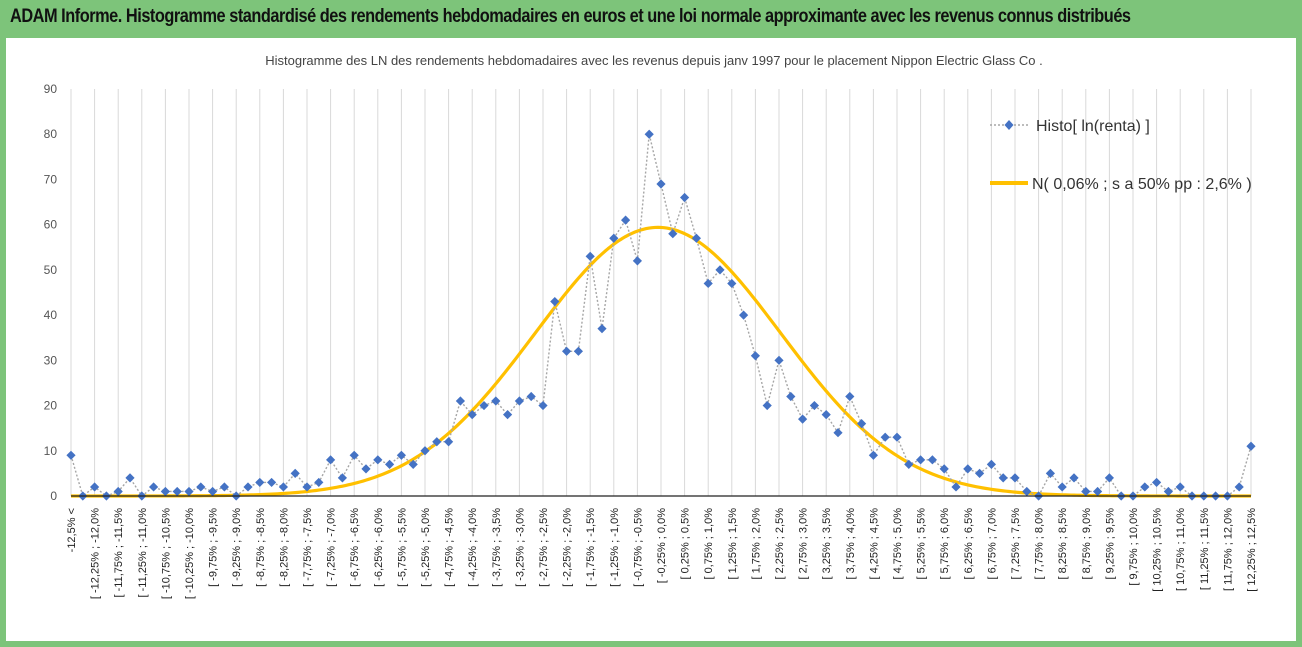 The width and height of the screenshot is (1302, 647). What do you see at coordinates (72, 530) in the screenshot?
I see `x-tick-label: -12,5% <` at bounding box center [72, 530].